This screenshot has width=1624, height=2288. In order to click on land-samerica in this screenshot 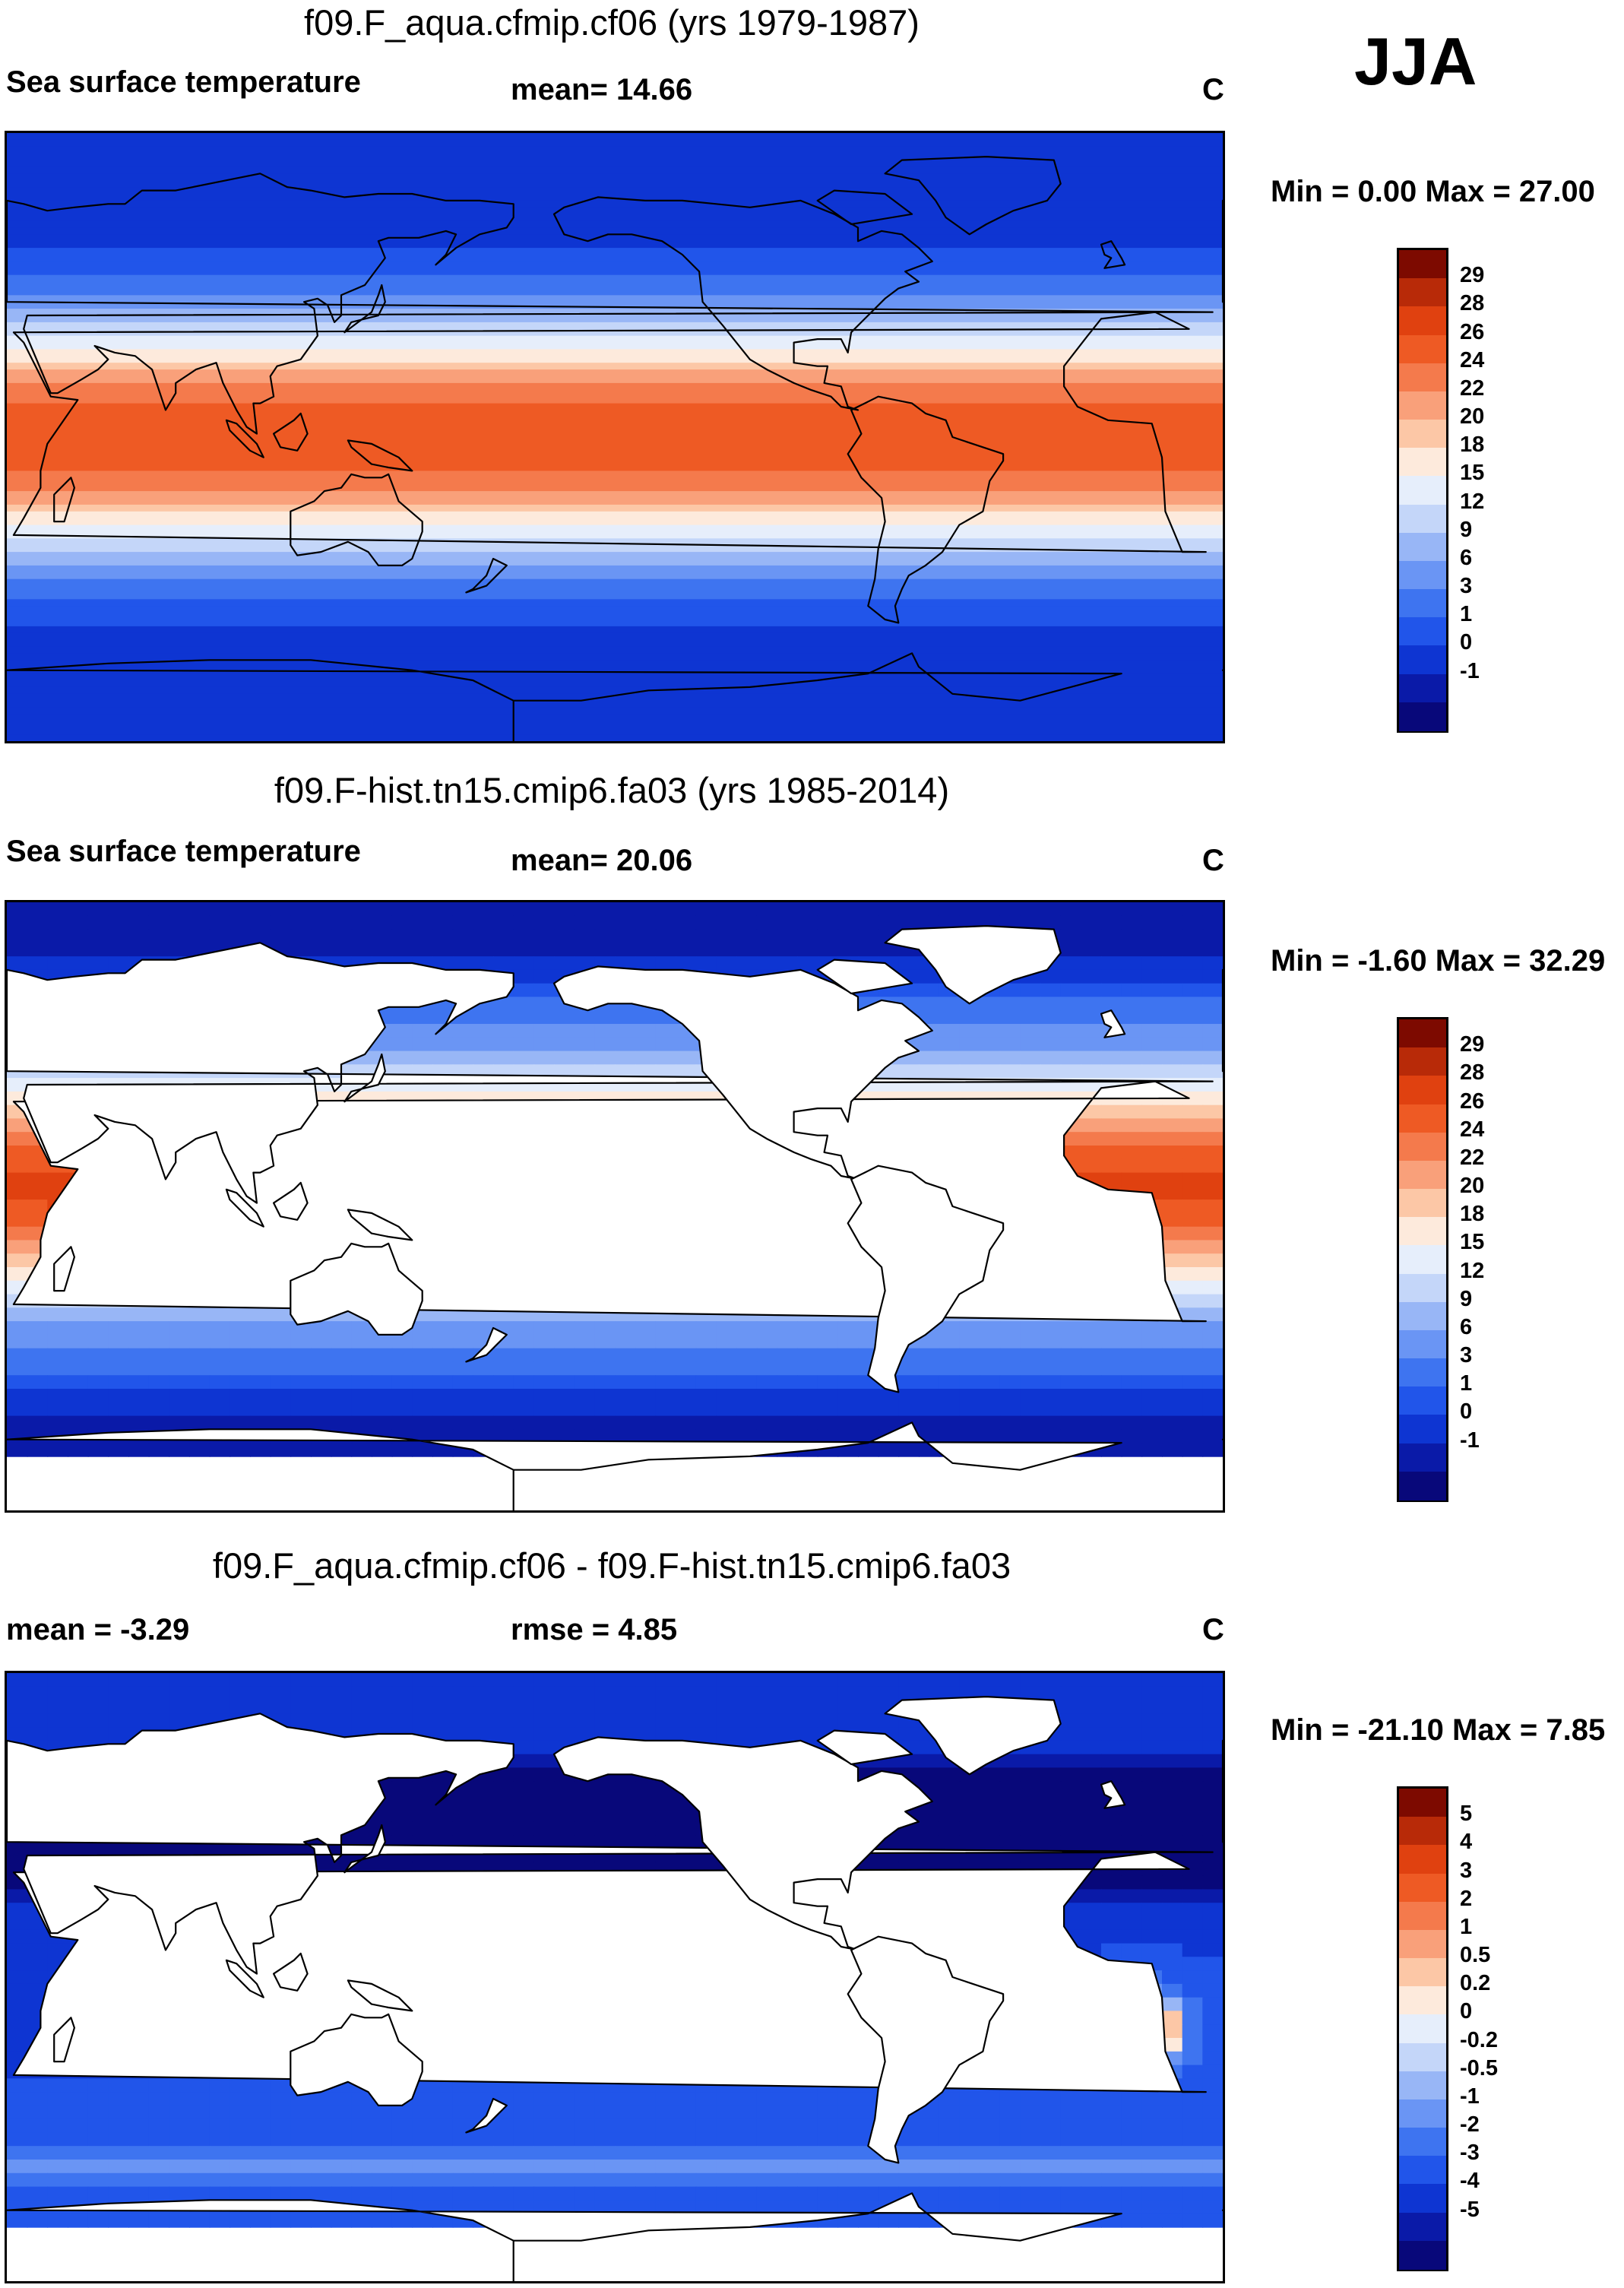, I will do `click(926, 509)`.